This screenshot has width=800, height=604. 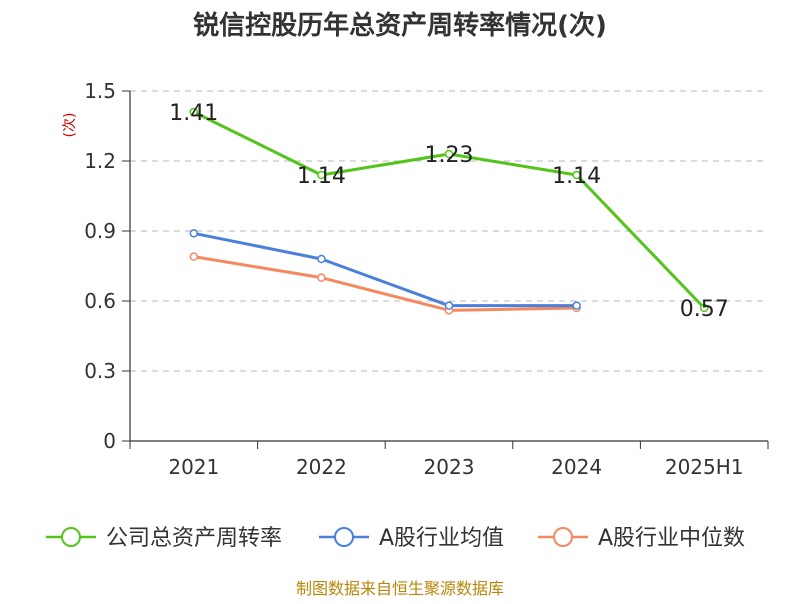 I want to click on y-tick-label: 0.3, so click(x=100, y=371).